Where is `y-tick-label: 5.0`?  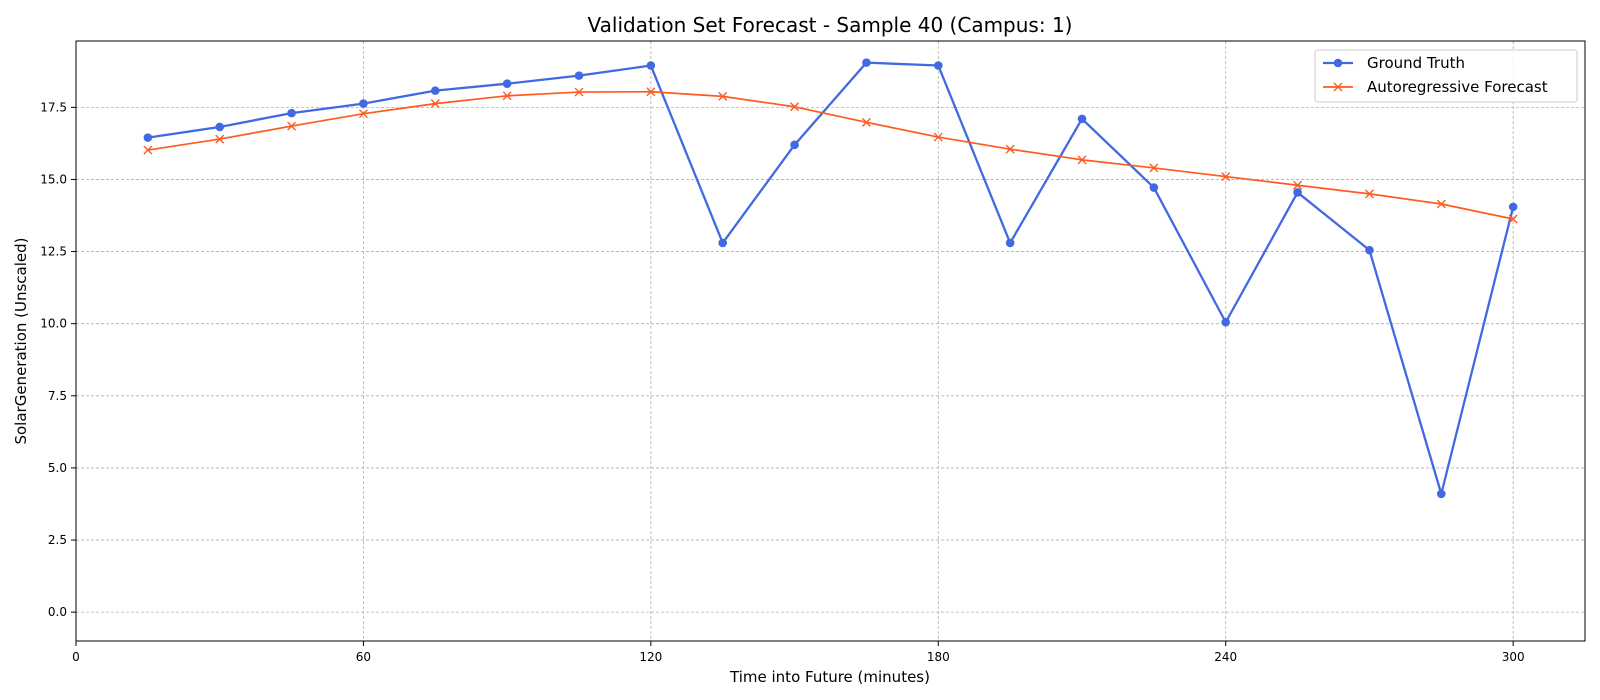
y-tick-label: 5.0 is located at coordinates (57, 468).